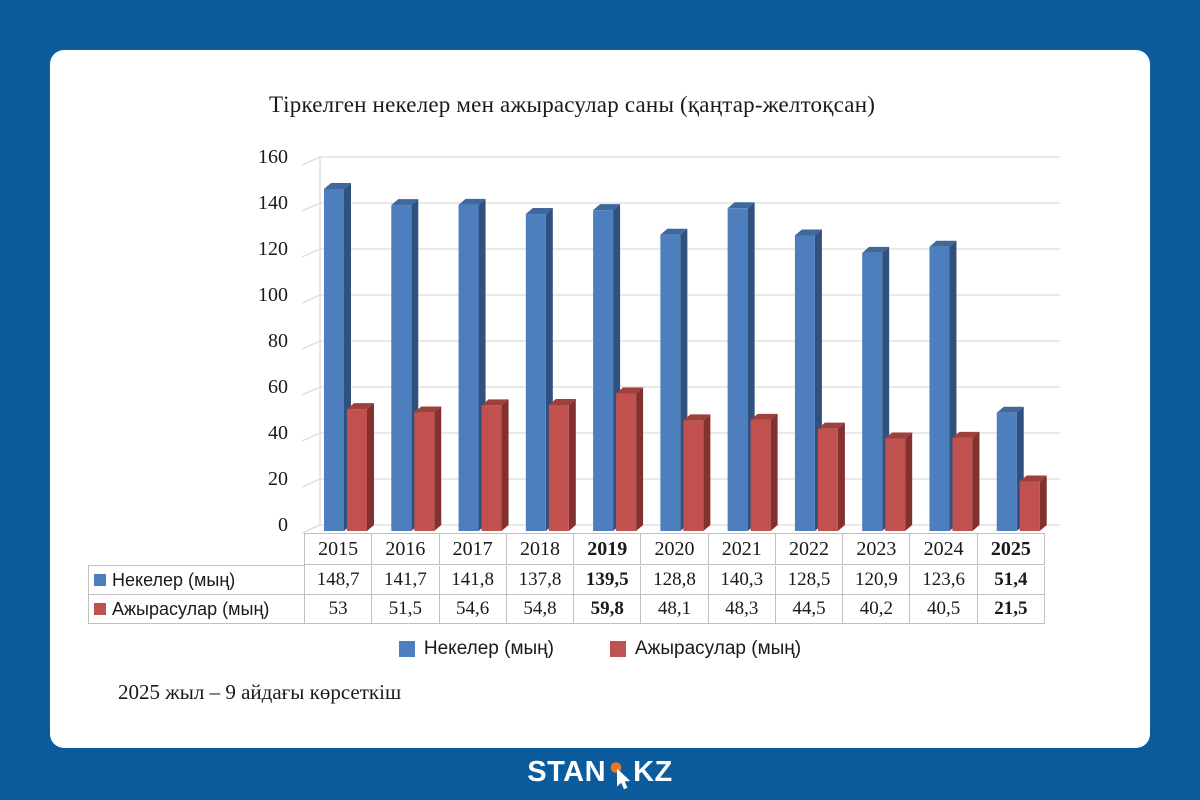 The width and height of the screenshot is (1200, 800). Describe the element at coordinates (608, 609) in the screenshot. I see `value-cell: 59,8` at that location.